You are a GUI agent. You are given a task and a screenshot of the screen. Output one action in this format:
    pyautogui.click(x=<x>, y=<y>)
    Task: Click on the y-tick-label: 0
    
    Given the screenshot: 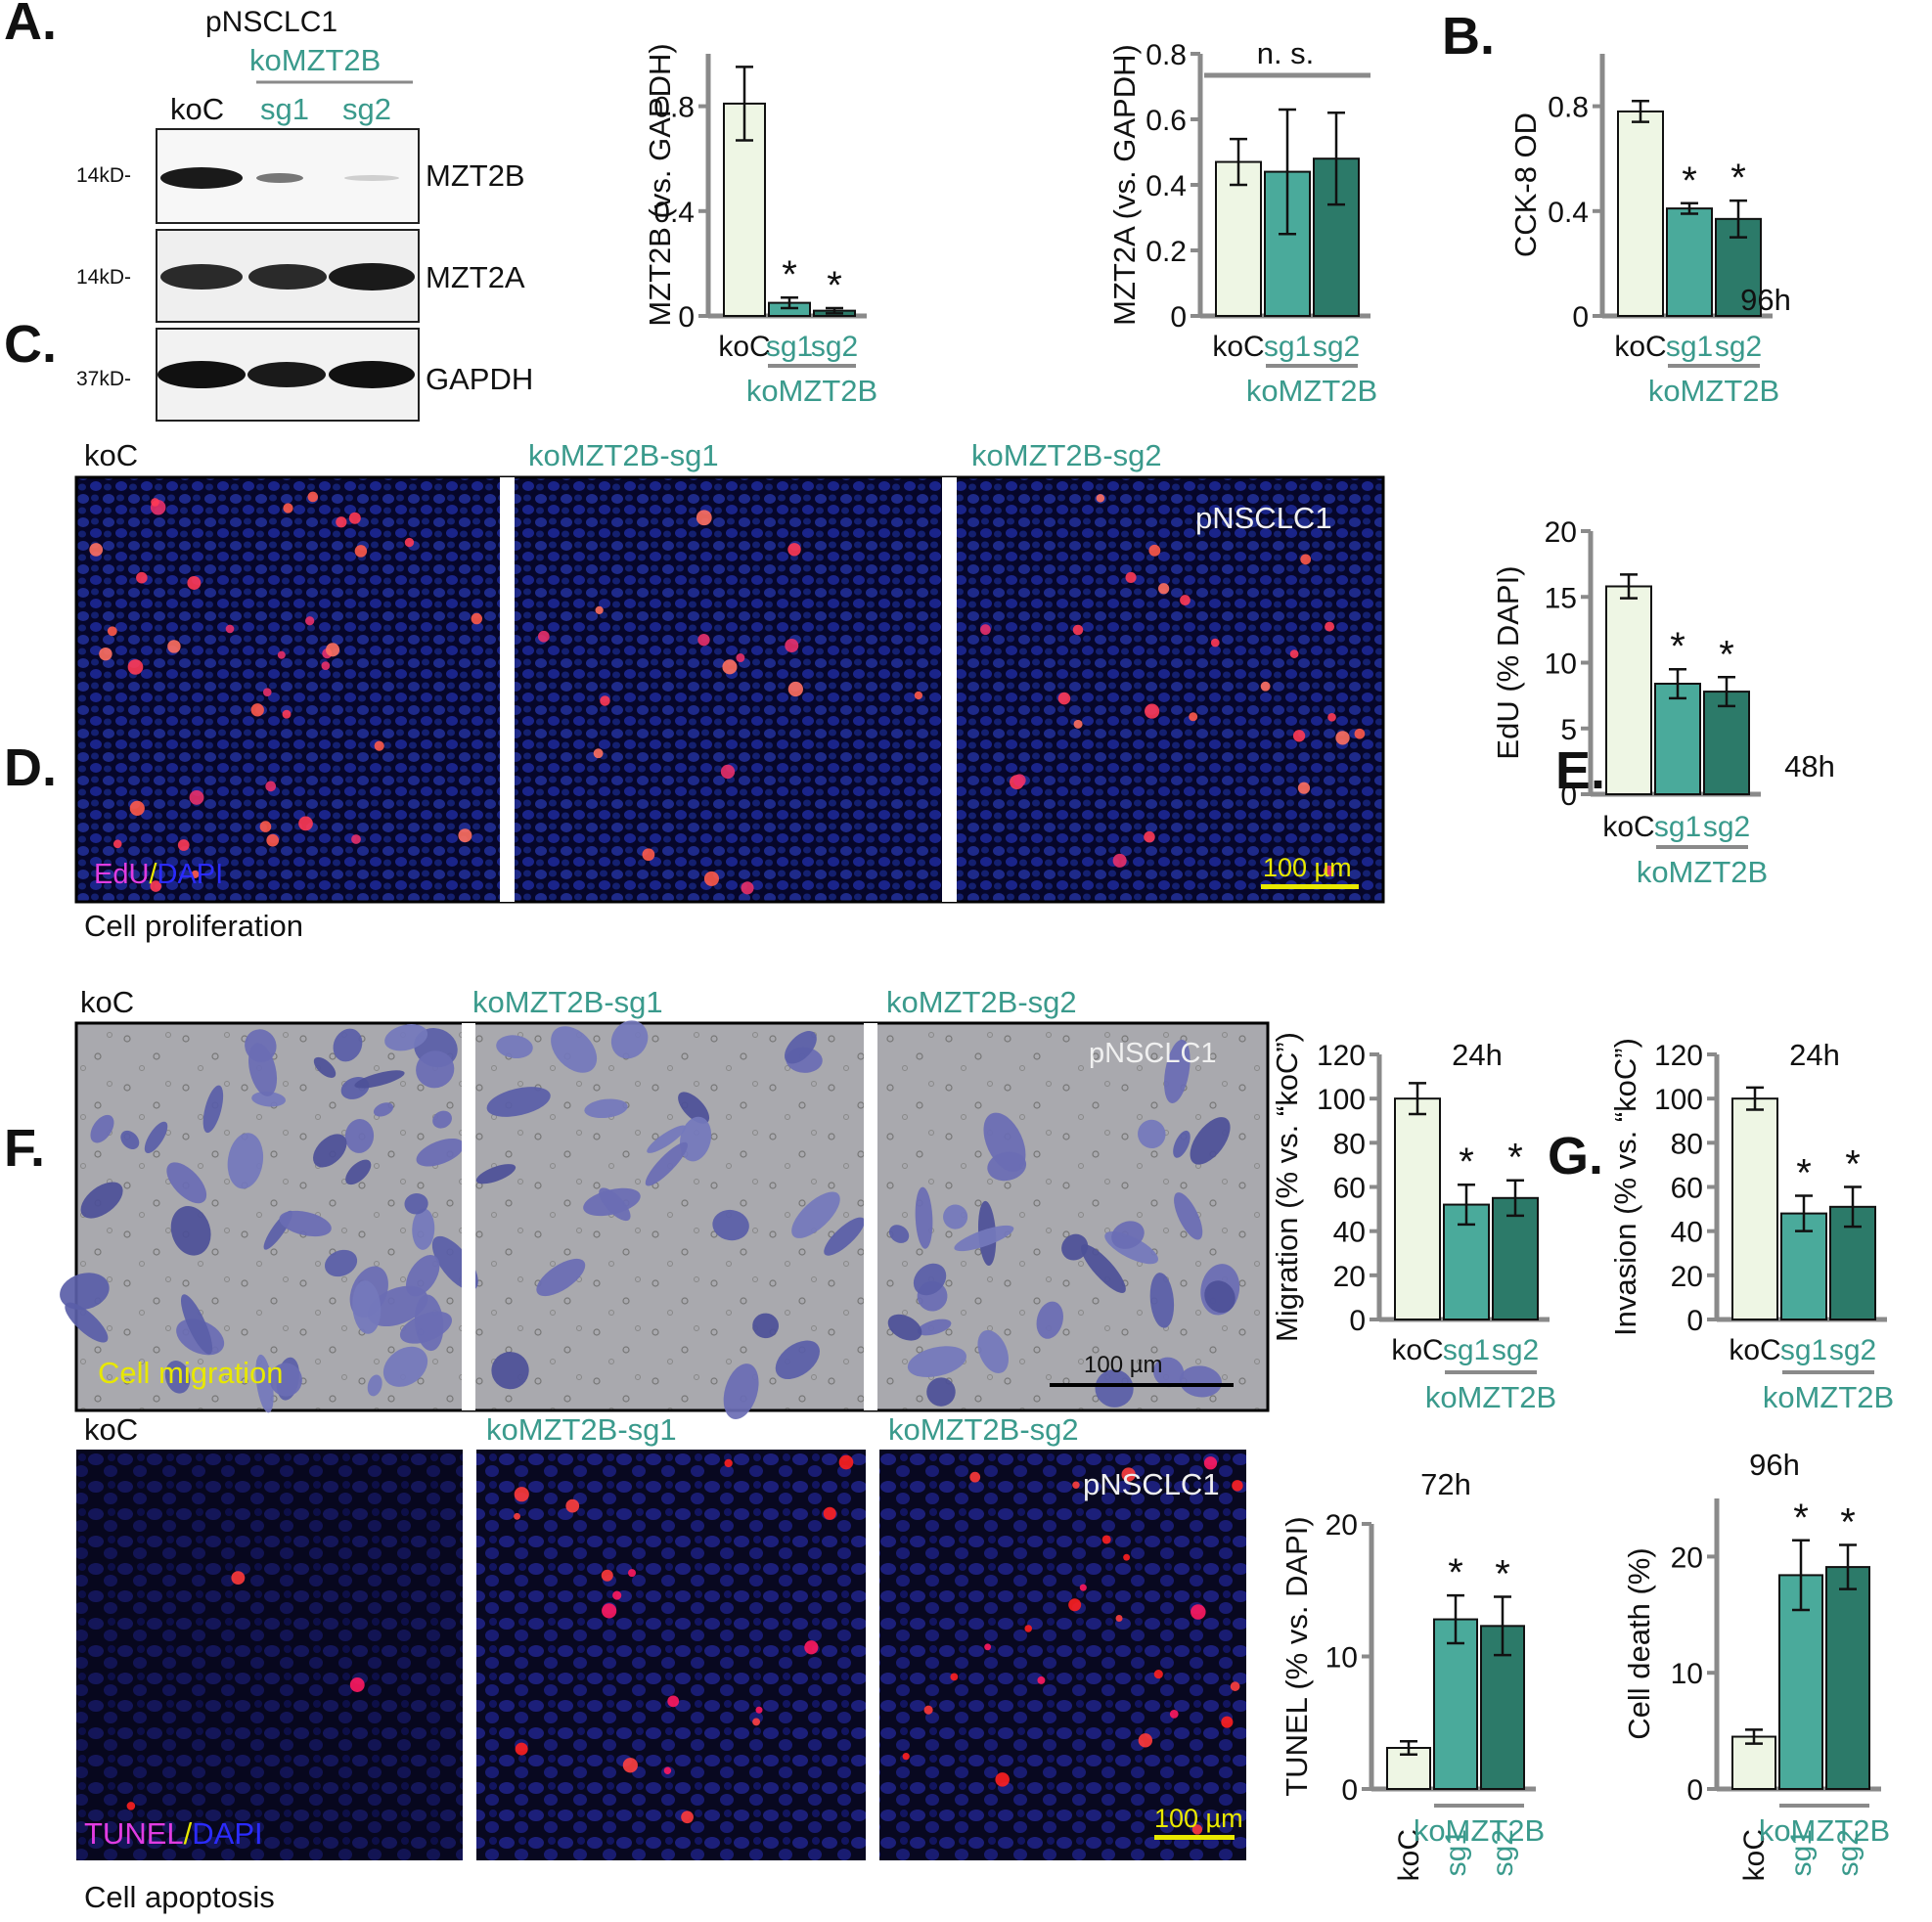 What is the action you would take?
    pyautogui.click(x=686, y=317)
    